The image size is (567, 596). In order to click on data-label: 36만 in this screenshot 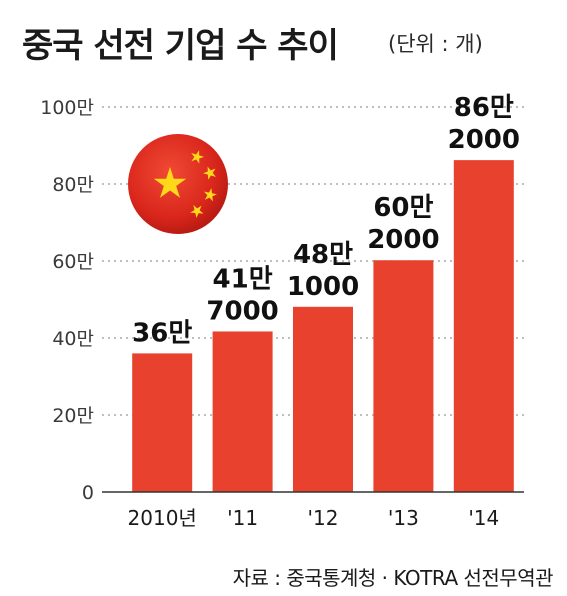, I will do `click(162, 333)`.